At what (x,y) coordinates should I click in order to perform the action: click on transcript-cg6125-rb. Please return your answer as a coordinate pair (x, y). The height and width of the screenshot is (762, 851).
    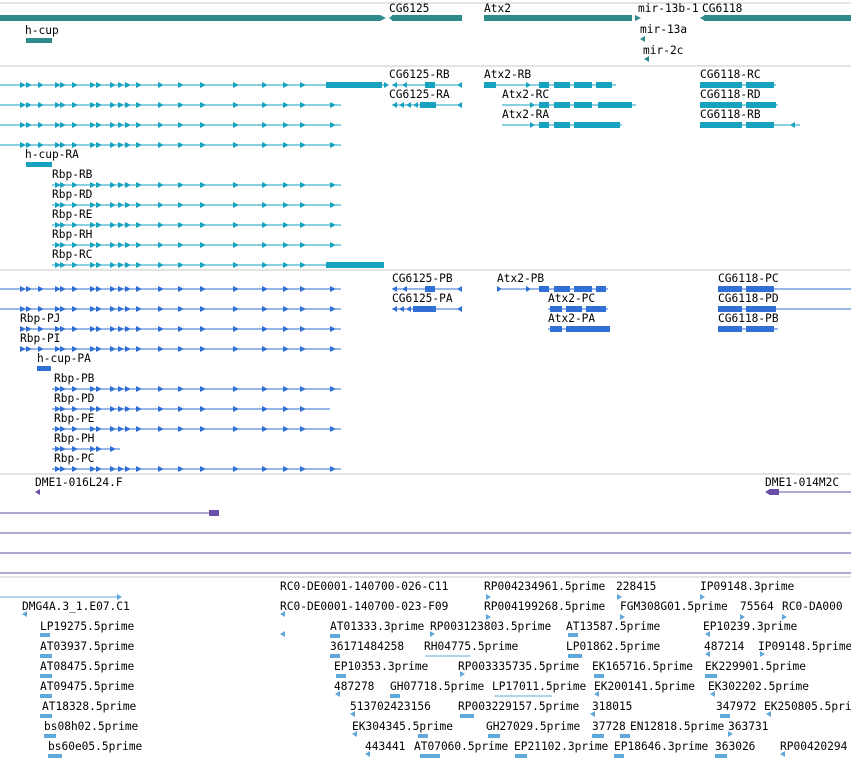
    Looking at the image, I should click on (427, 85).